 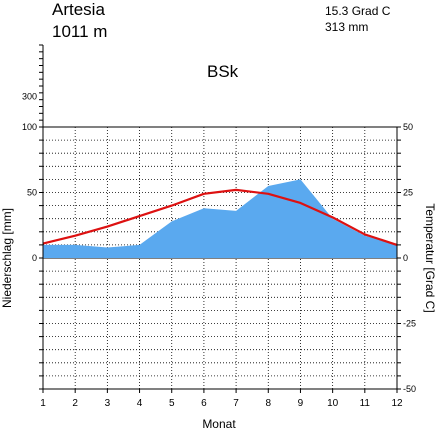 What do you see at coordinates (405, 258) in the screenshot?
I see `right-tick-label: 0` at bounding box center [405, 258].